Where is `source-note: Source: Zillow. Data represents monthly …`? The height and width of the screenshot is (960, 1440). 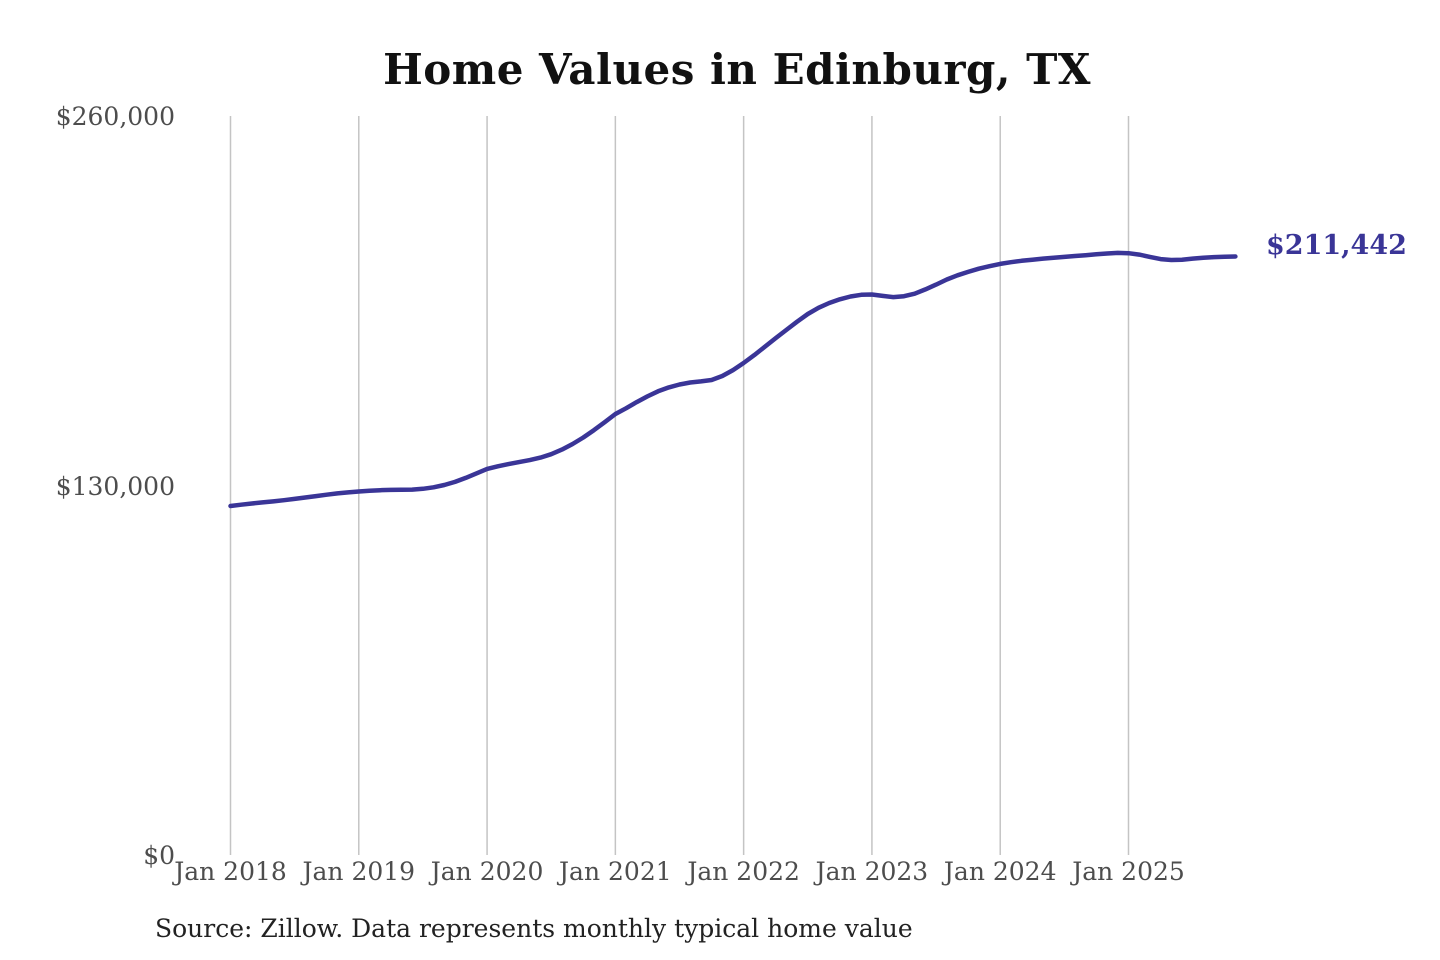
source-note: Source: Zillow. Data represents monthly … is located at coordinates (534, 928).